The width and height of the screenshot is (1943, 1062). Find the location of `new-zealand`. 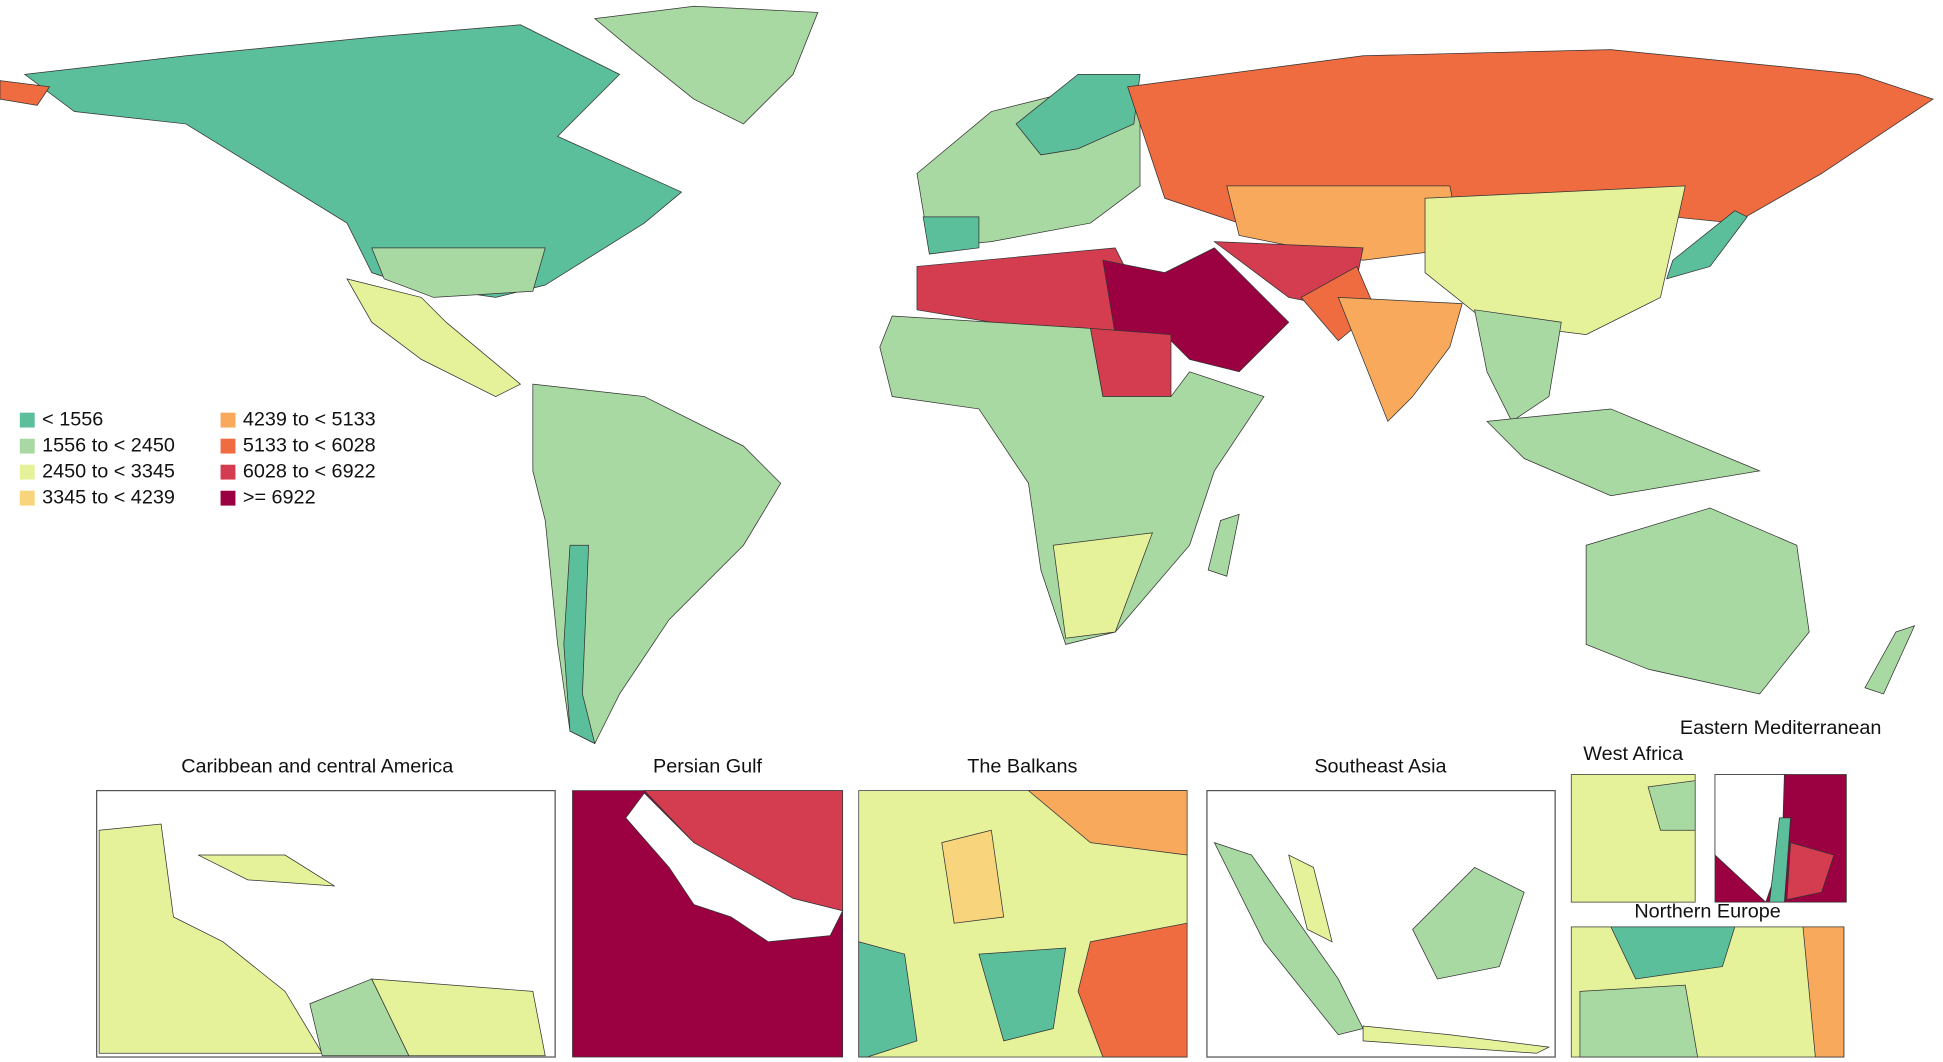

new-zealand is located at coordinates (1890, 660).